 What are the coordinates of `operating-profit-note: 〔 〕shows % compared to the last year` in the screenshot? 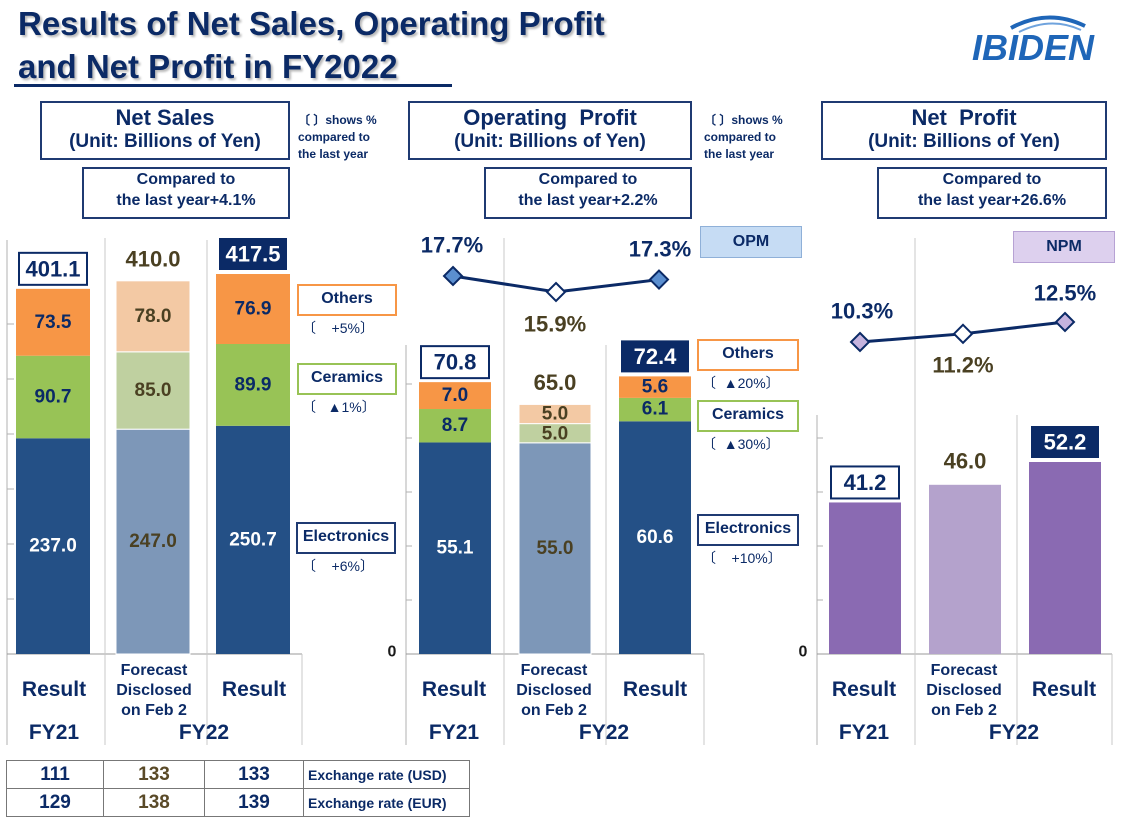 It's located at (743, 137).